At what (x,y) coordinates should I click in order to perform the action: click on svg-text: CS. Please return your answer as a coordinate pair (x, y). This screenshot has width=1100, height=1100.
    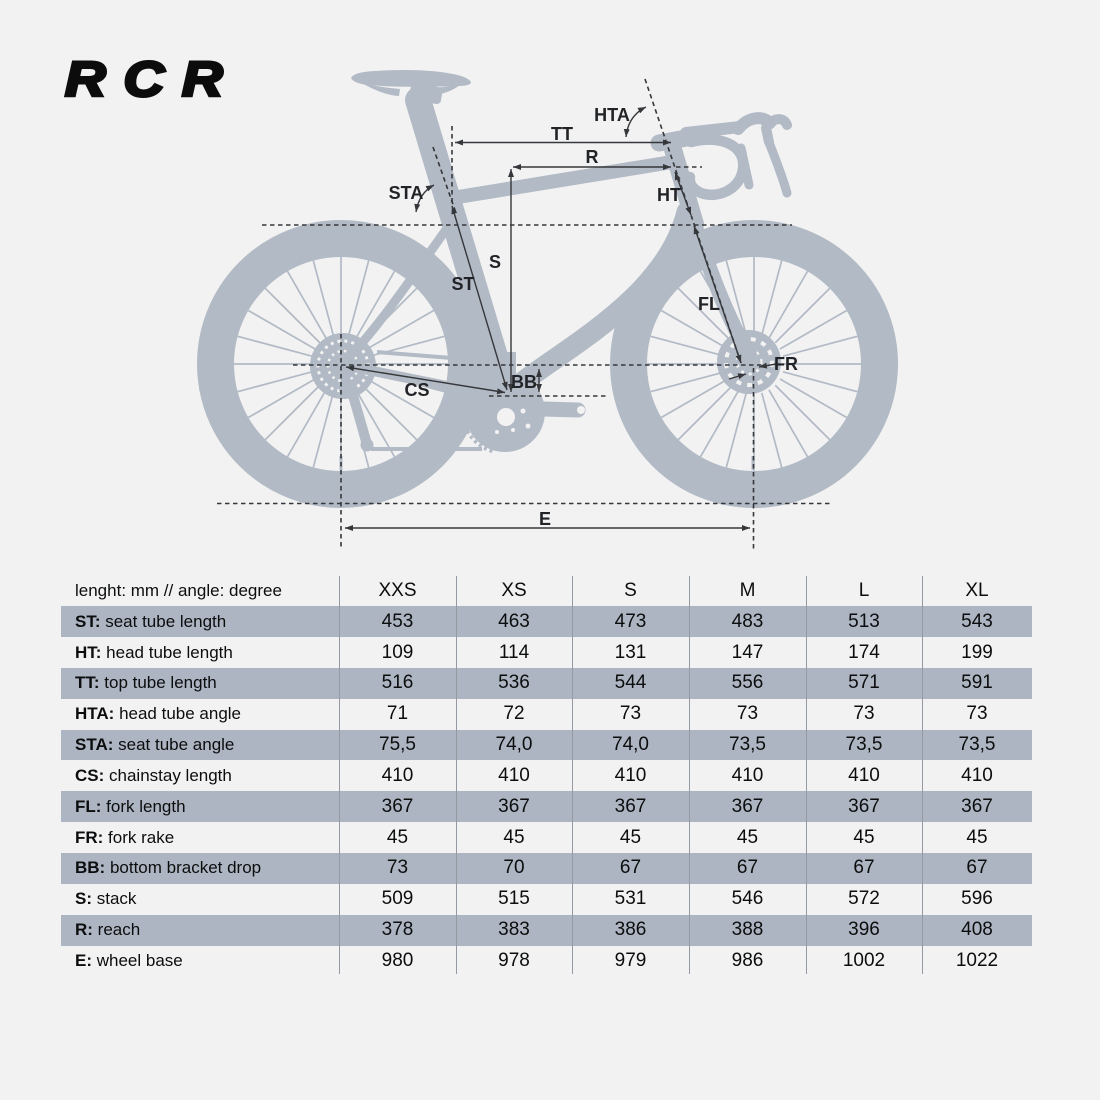
    Looking at the image, I should click on (416, 390).